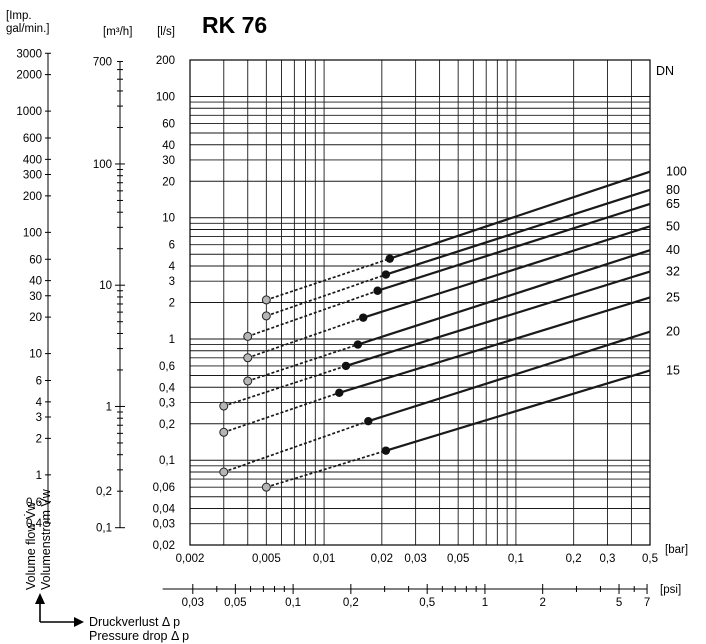 The image size is (706, 644). What do you see at coordinates (46, 539) in the screenshot?
I see `y-label-german: Volumenstrom V̇w` at bounding box center [46, 539].